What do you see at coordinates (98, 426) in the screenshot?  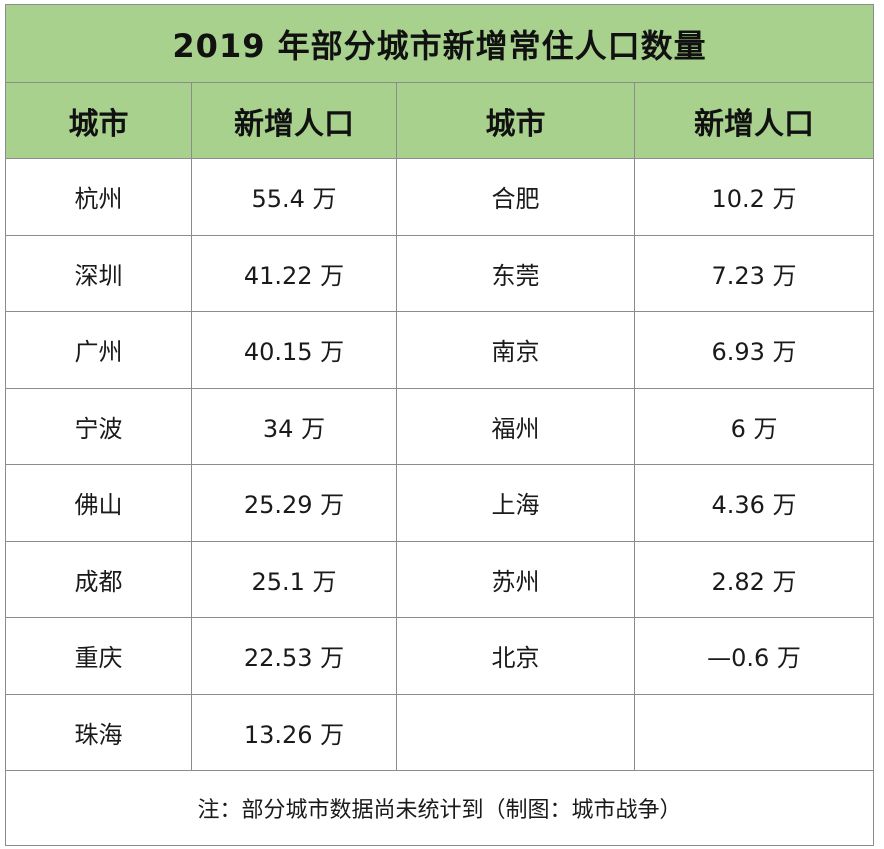 I see `city-cell: 宁波` at bounding box center [98, 426].